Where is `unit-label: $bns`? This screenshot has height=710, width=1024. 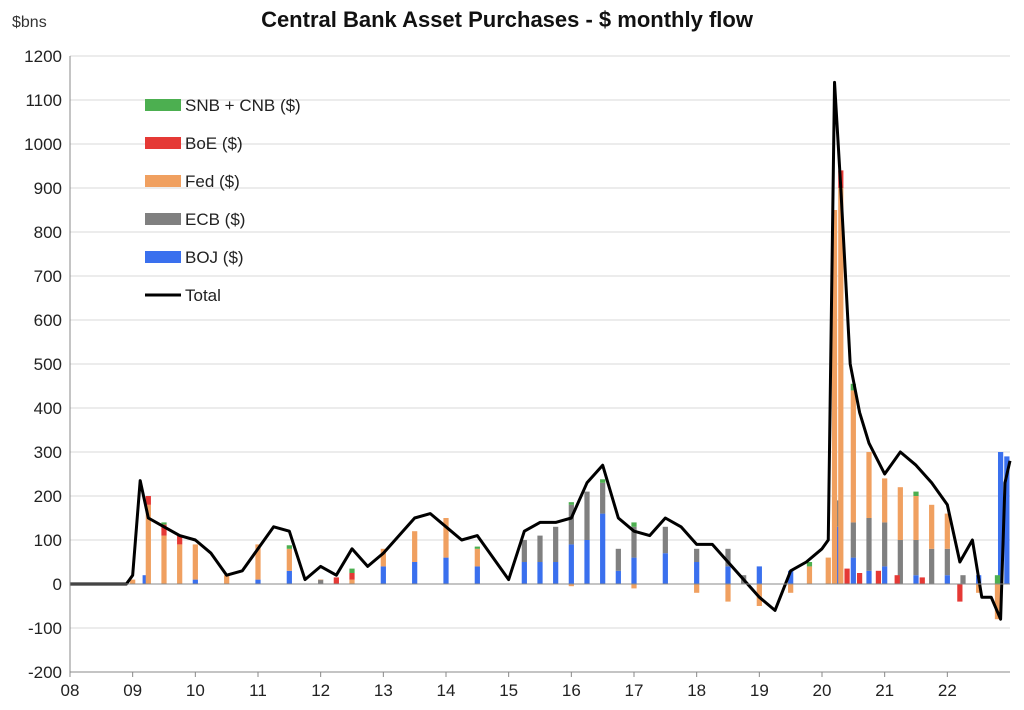 unit-label: $bns is located at coordinates (29, 22).